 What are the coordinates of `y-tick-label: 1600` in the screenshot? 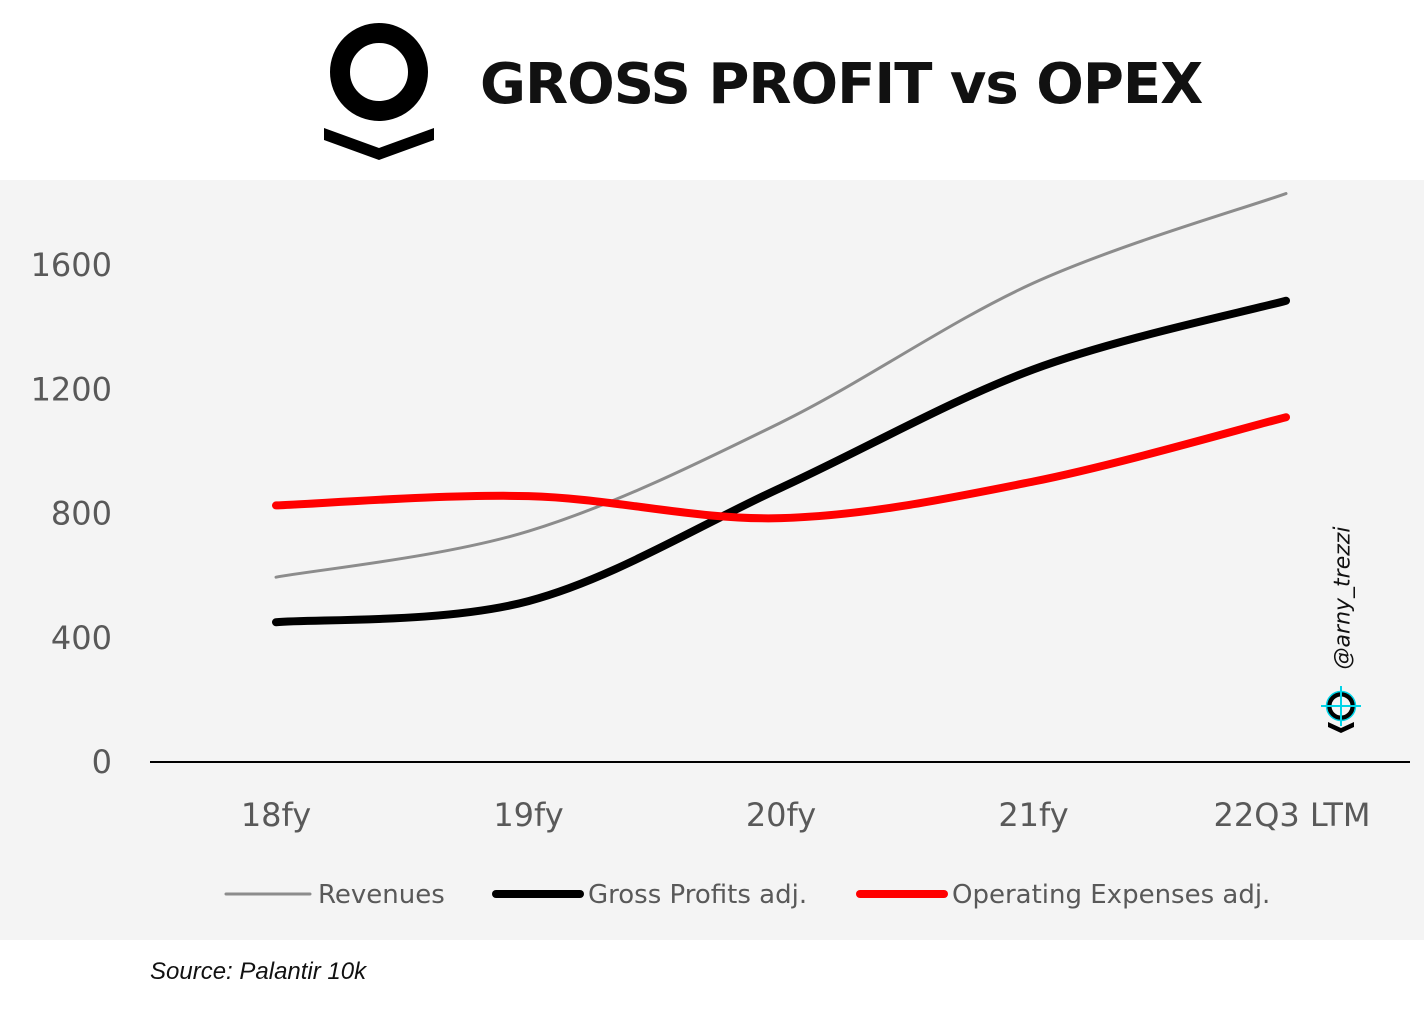 It's located at (71, 265).